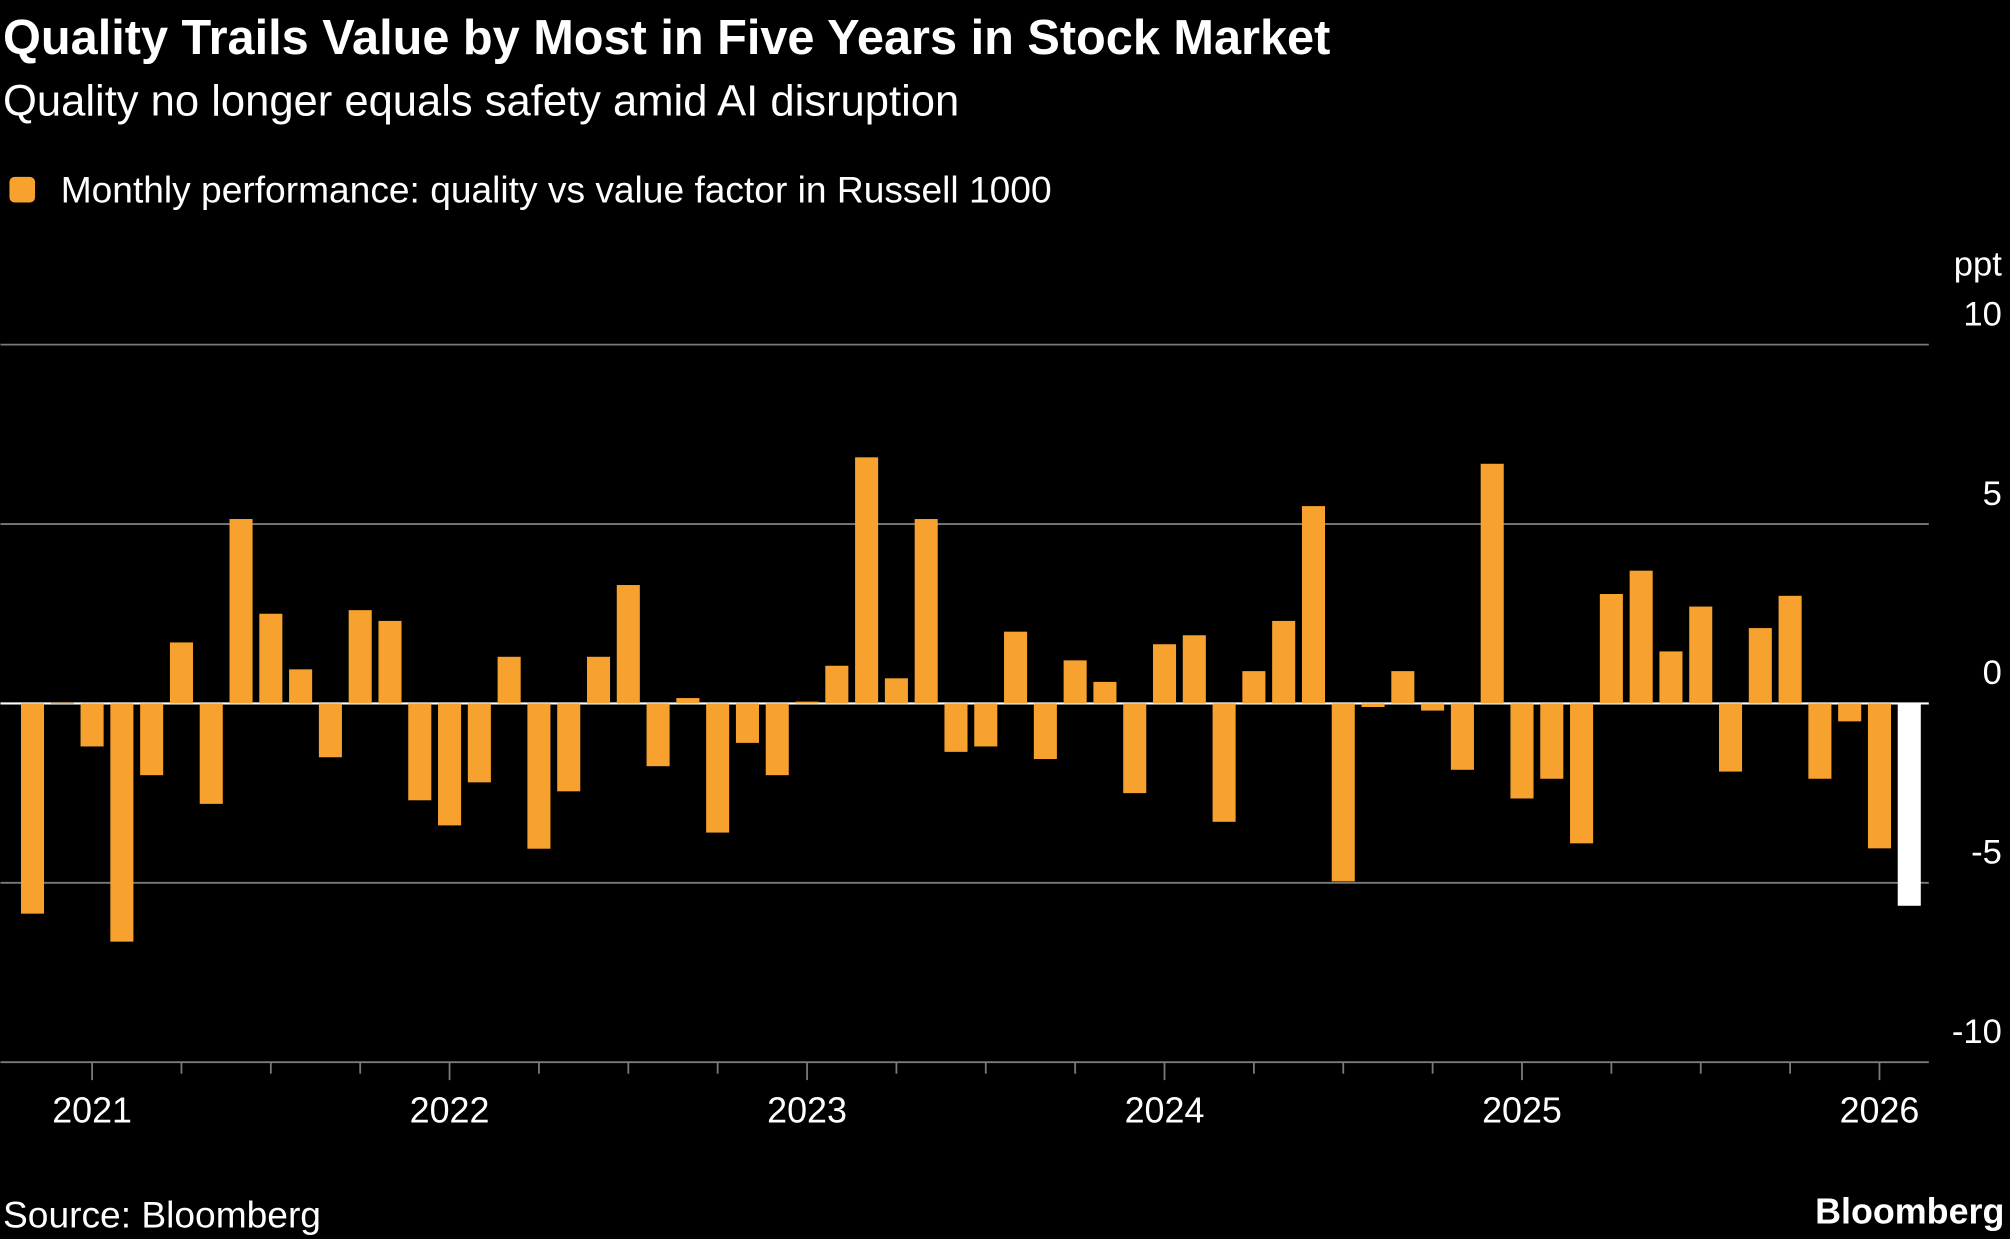  Describe the element at coordinates (1978, 264) in the screenshot. I see `y-axis-label: ppt` at that location.